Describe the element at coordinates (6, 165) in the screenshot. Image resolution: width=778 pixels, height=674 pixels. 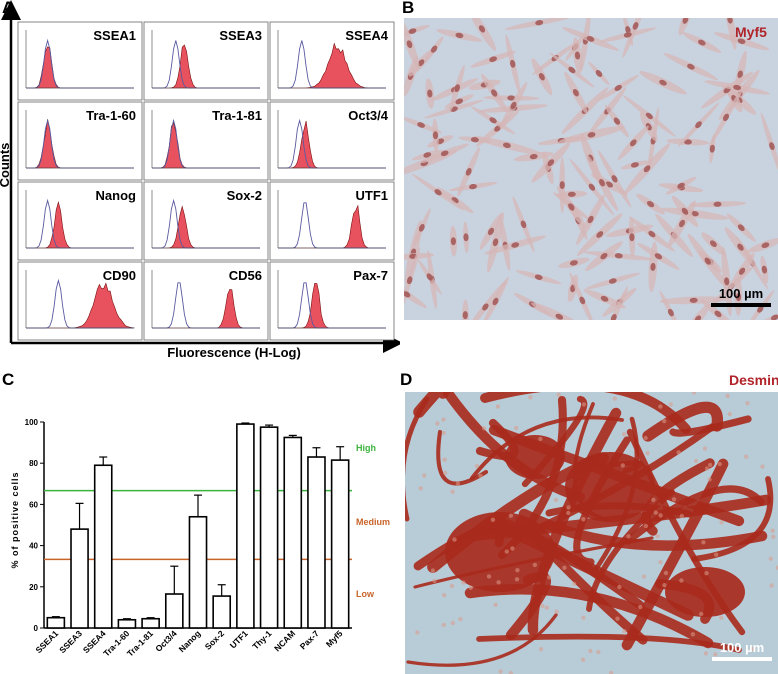
I see `counts-axis-label: Counts` at that location.